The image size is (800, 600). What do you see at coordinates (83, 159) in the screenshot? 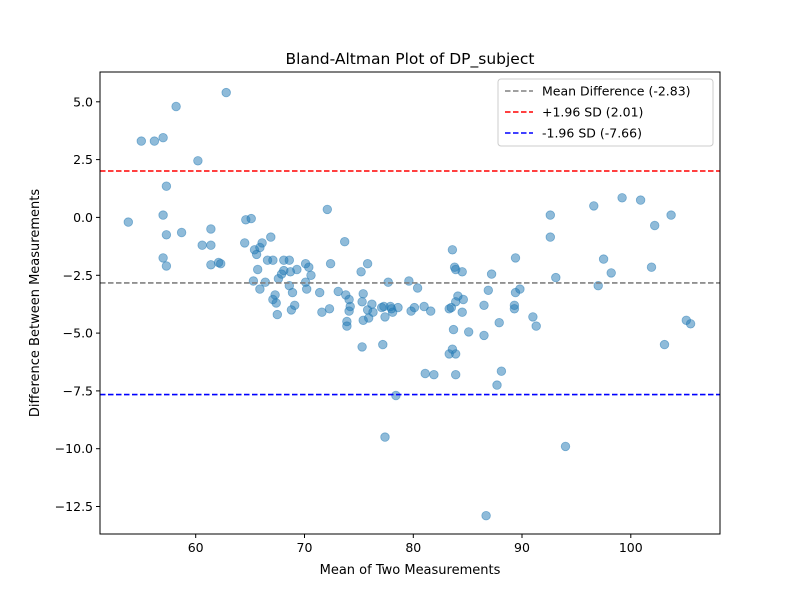
I see `y-tick-label: 2.5` at bounding box center [83, 159].